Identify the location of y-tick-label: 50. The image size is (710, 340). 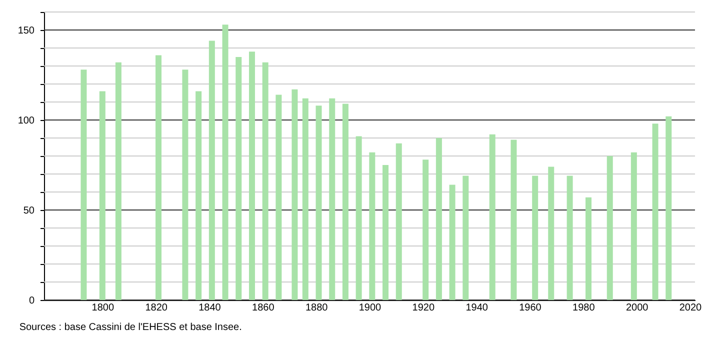
(29, 211).